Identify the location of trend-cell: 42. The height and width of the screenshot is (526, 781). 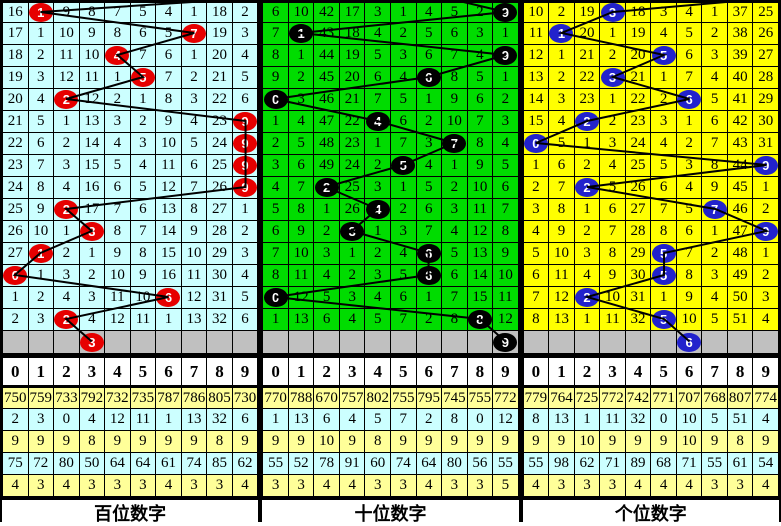
(740, 121).